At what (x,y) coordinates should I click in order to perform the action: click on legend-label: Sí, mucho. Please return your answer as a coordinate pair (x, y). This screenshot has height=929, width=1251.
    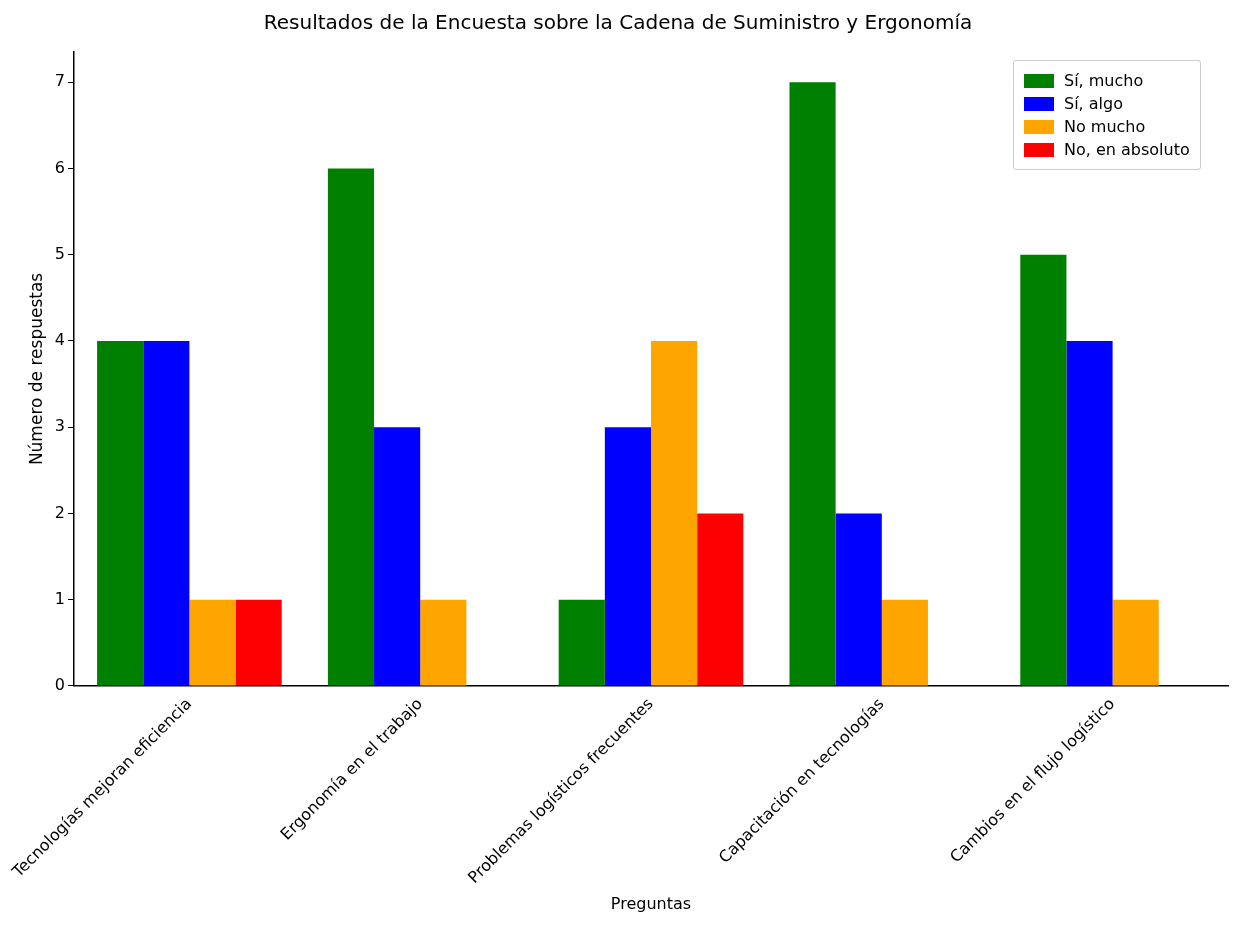
    Looking at the image, I should click on (1104, 80).